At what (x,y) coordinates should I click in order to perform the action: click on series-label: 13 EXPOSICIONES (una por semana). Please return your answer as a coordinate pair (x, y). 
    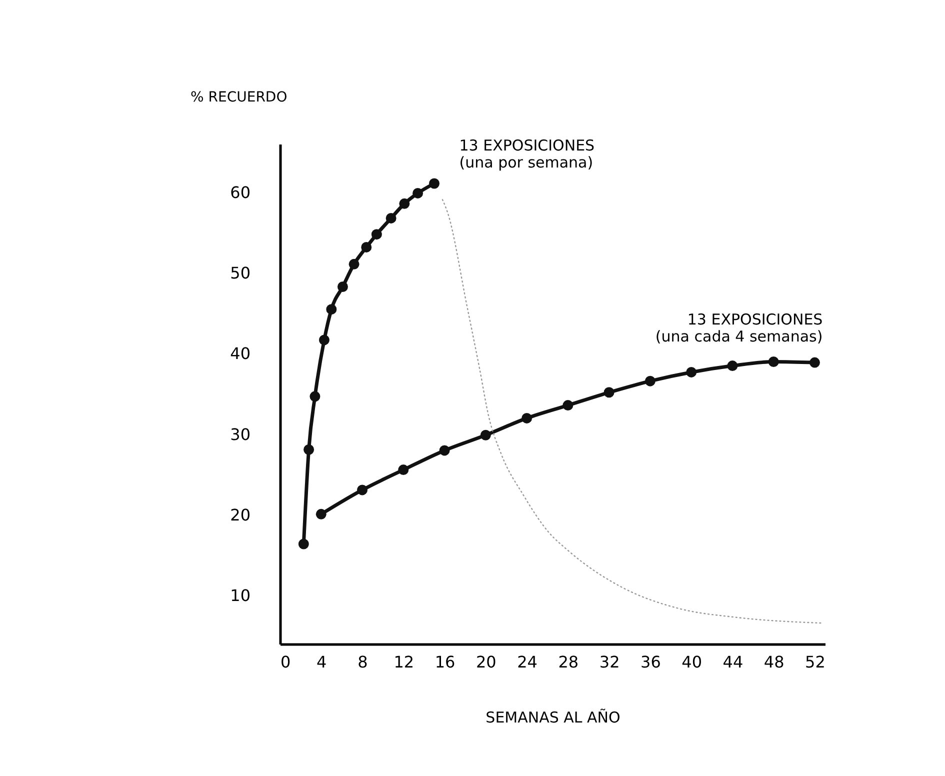
    Looking at the image, I should click on (527, 154).